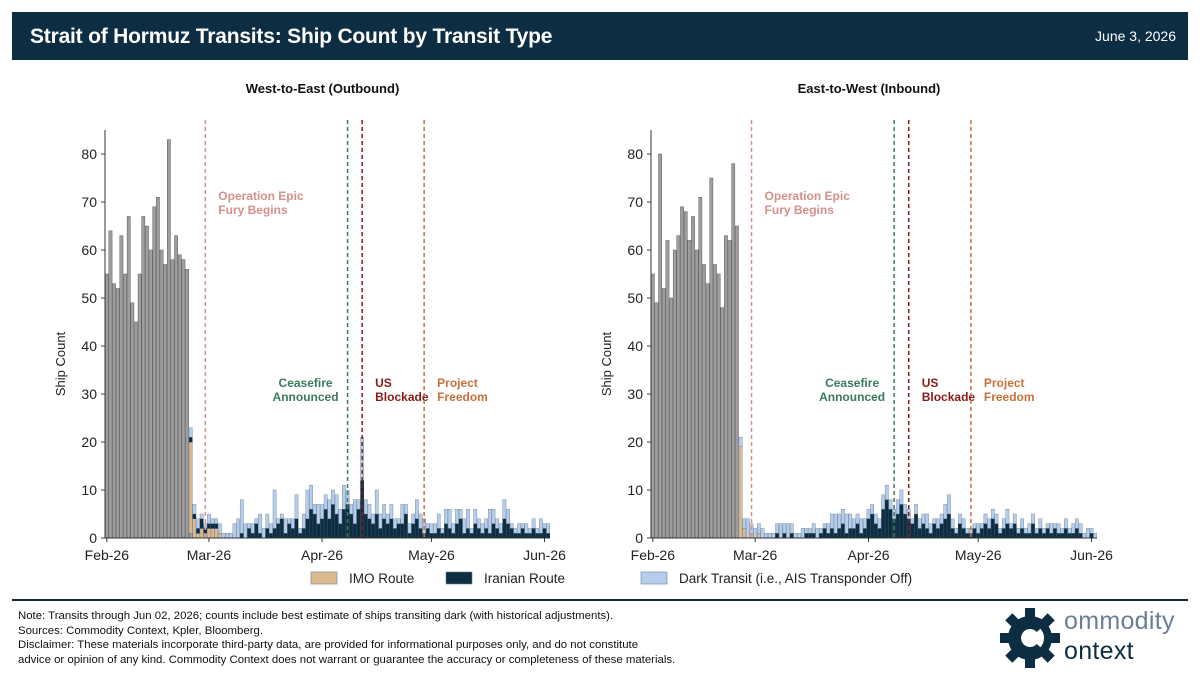  What do you see at coordinates (1135, 36) in the screenshot?
I see `report-date: June 3, 2026` at bounding box center [1135, 36].